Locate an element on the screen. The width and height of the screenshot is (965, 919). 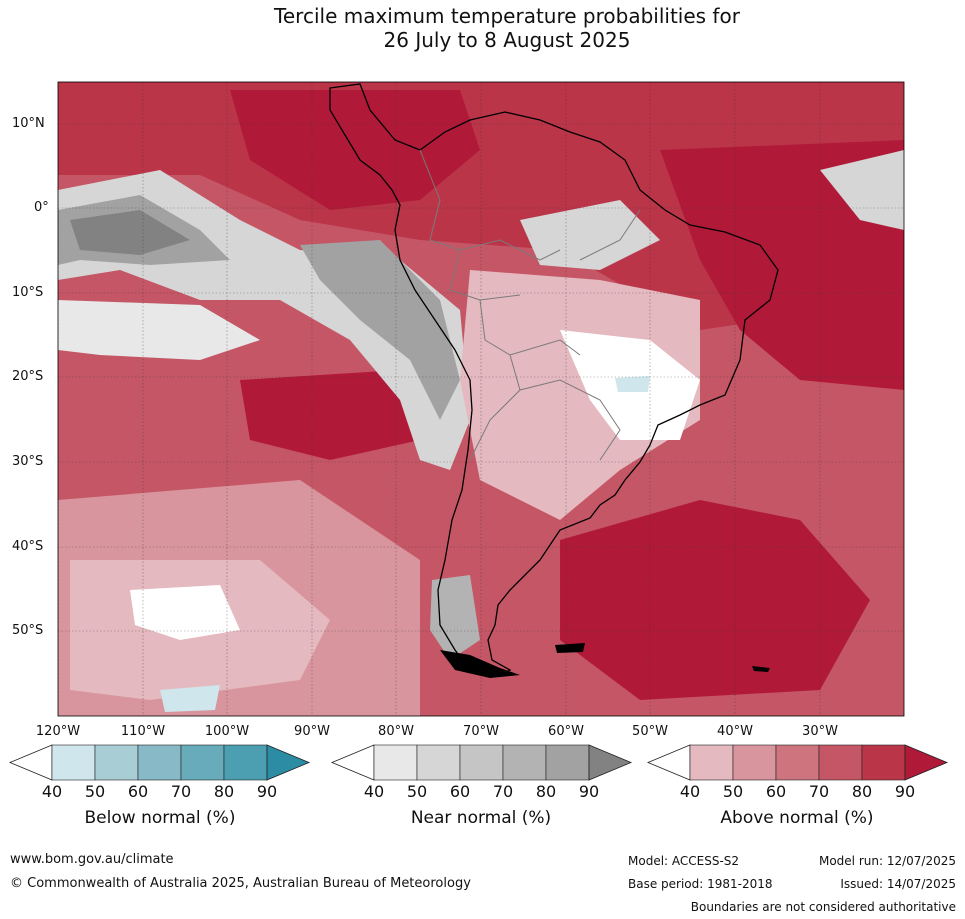
near-normal-patagonia is located at coordinates (455, 617).